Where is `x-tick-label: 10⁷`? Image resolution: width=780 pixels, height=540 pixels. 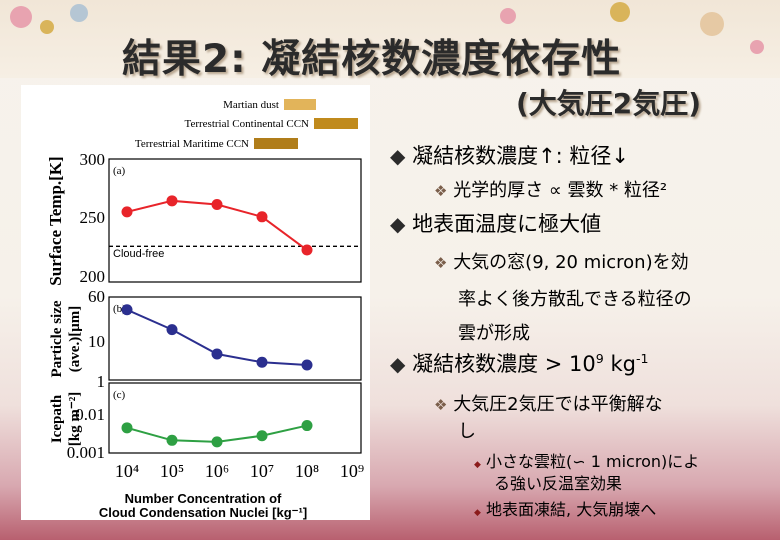
x-tick-label: 10⁷ is located at coordinates (262, 471).